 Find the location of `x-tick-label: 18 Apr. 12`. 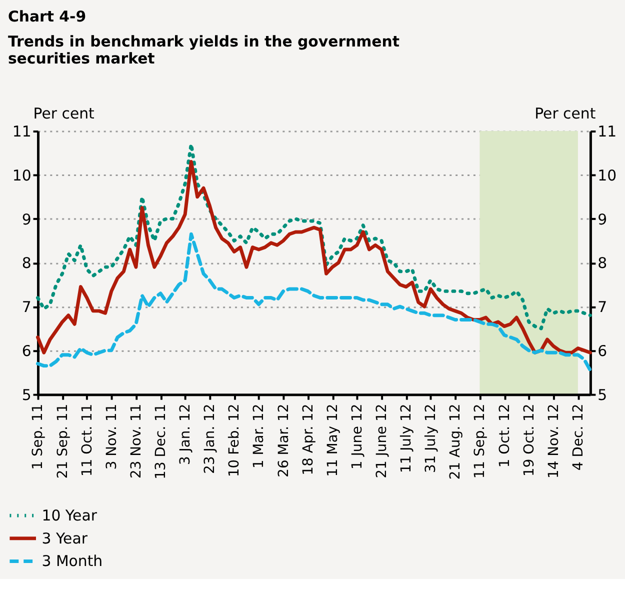

x-tick-label: 18 Apr. 12 is located at coordinates (308, 440).